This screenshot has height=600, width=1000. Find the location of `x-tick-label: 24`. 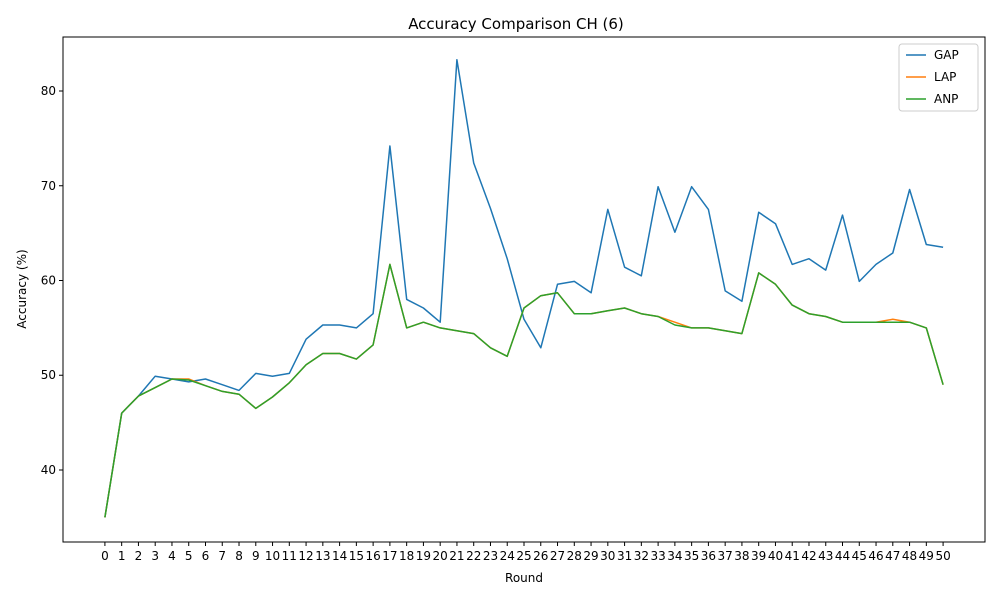

x-tick-label: 24 is located at coordinates (507, 556).